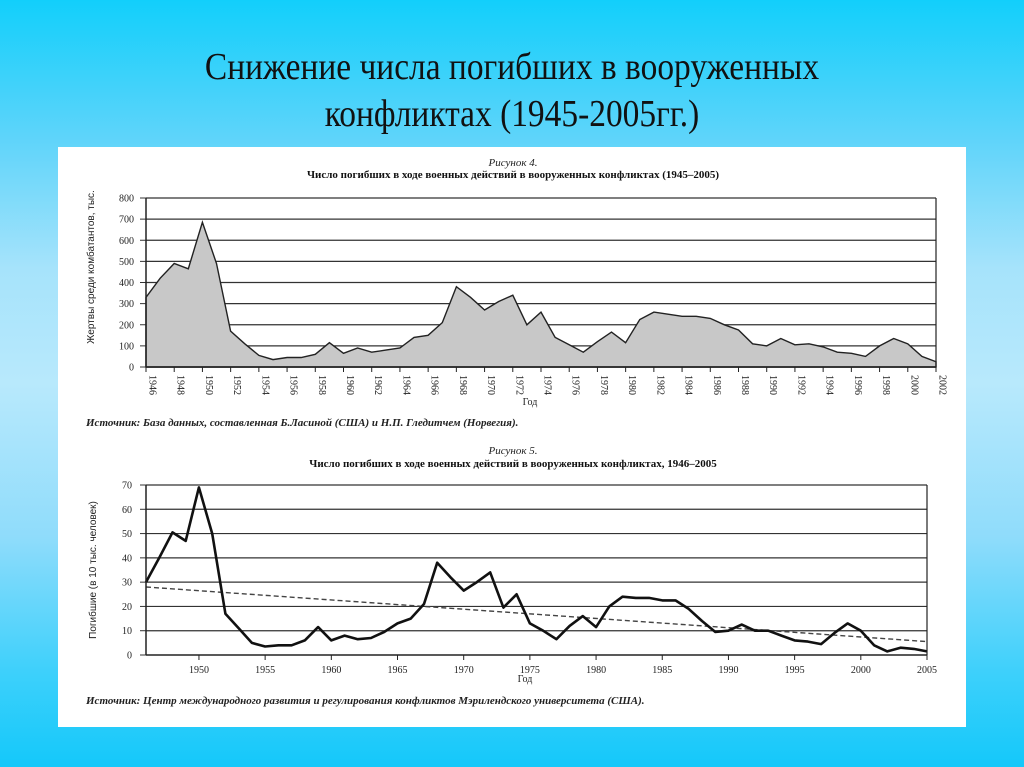 Image resolution: width=1024 pixels, height=767 pixels. I want to click on x-tick-label: 1964, so click(405, 385).